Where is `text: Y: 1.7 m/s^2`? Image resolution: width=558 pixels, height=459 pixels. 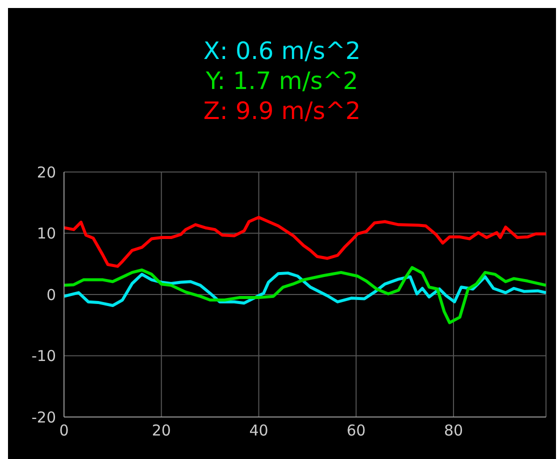
text: Y: 1.7 m/s^2 is located at coordinates (282, 81).